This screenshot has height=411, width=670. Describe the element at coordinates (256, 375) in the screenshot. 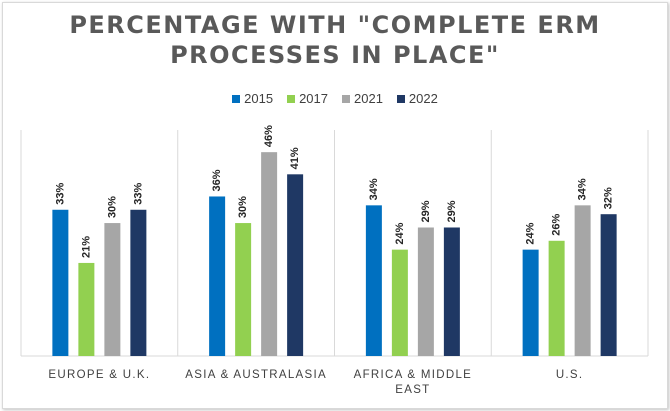

I see `category-label-1-line-0: ASIA & AUSTRALASIA` at that location.